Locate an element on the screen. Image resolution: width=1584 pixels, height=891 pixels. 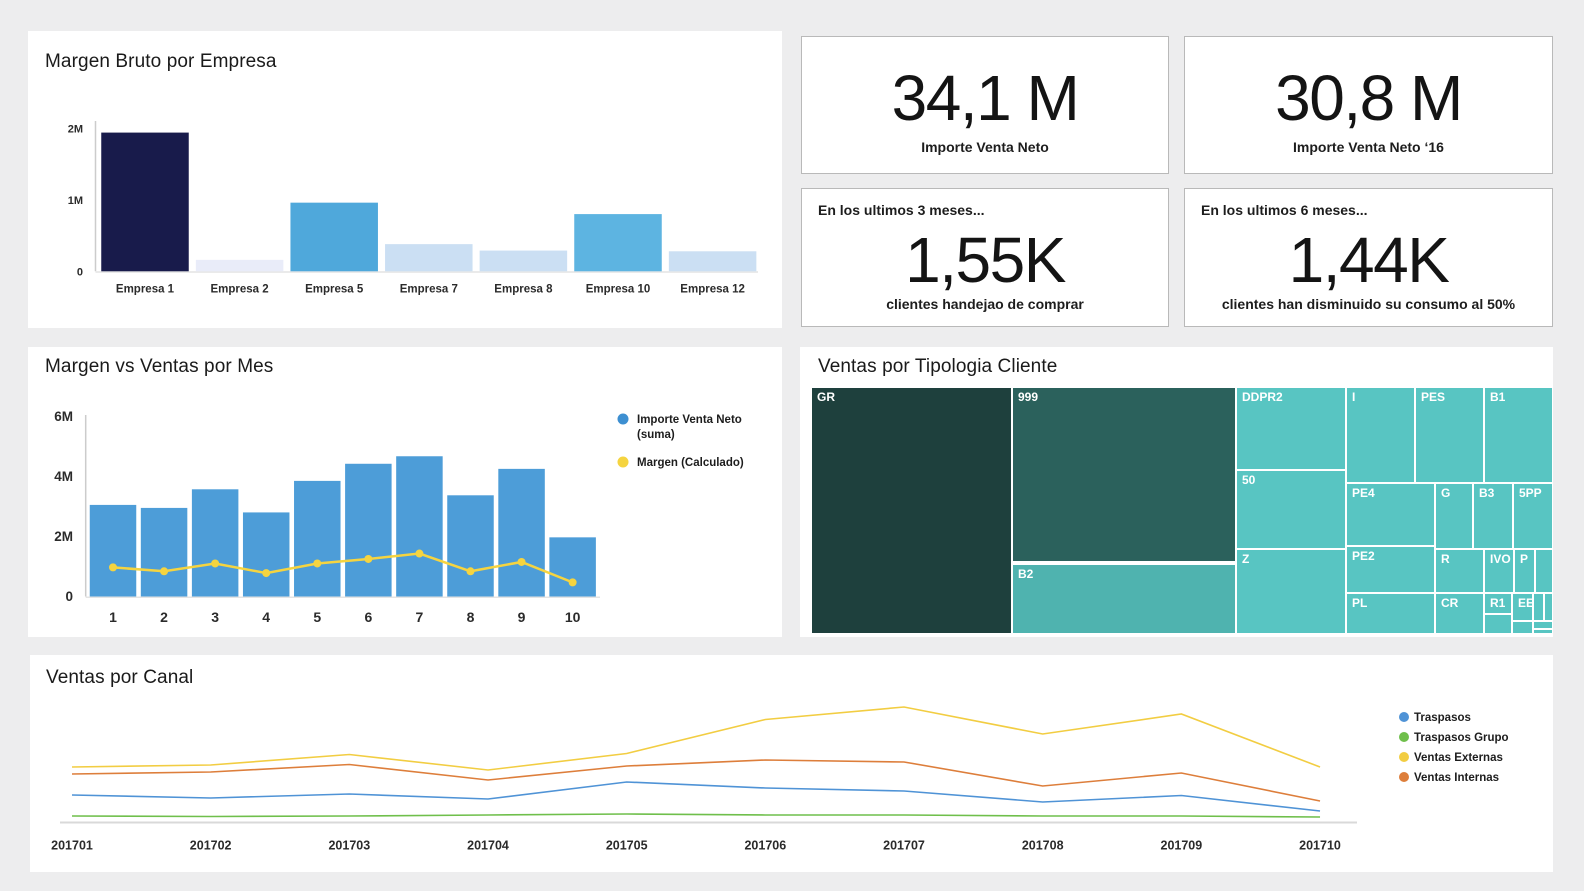
treemap-cell-999: 999 is located at coordinates (1124, 474).